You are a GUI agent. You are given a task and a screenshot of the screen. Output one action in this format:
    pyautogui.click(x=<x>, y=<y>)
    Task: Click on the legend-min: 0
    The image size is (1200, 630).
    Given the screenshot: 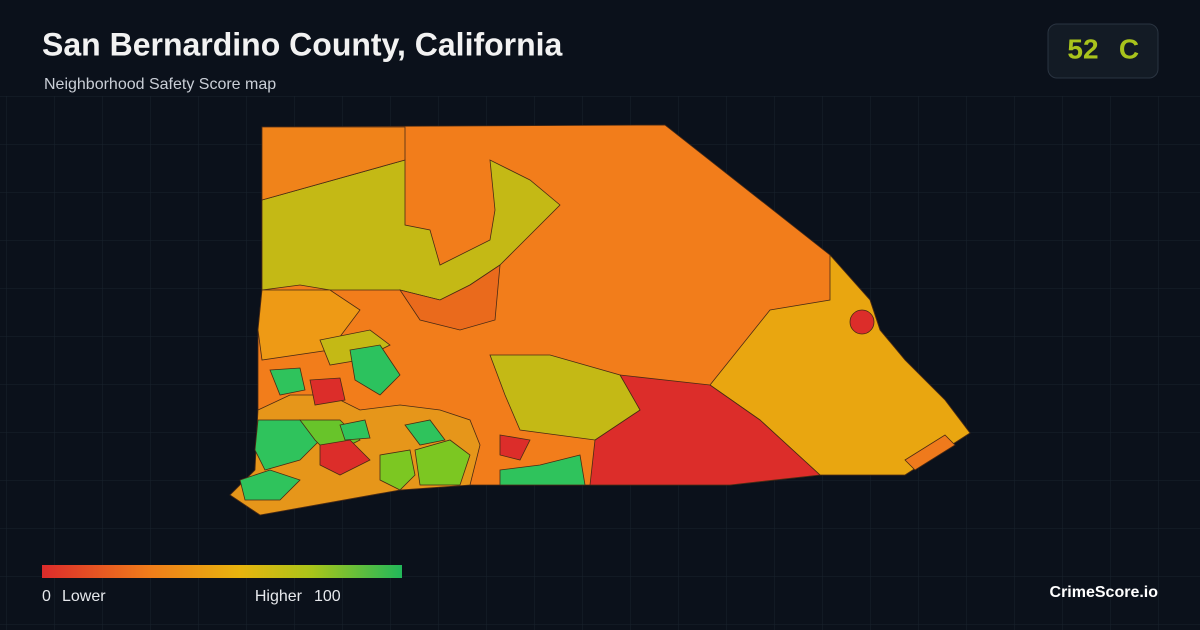 What is the action you would take?
    pyautogui.click(x=46, y=596)
    